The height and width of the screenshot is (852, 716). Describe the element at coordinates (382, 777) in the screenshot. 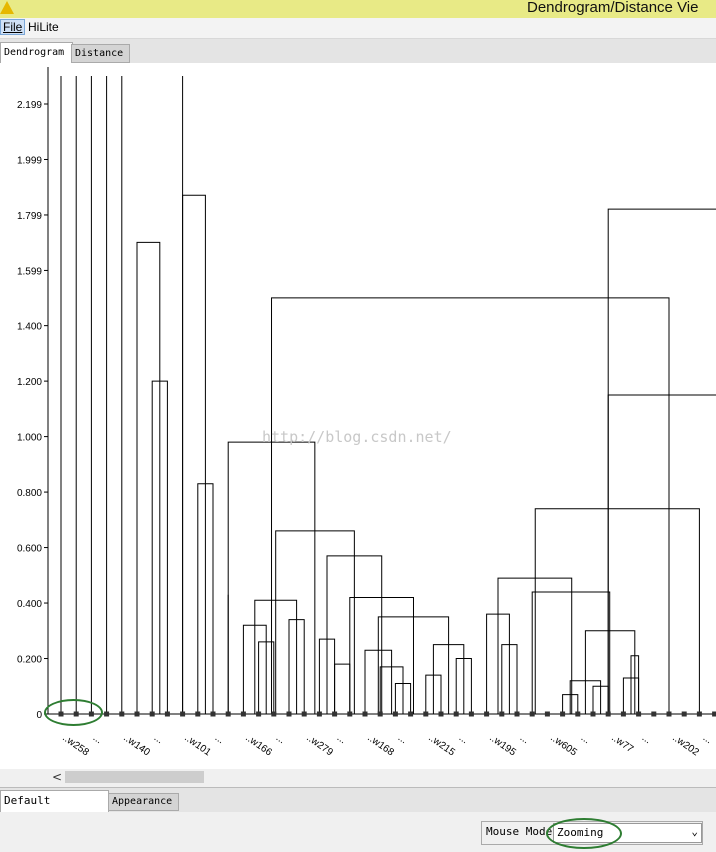

I see `horizontal-scrollbar: <` at that location.